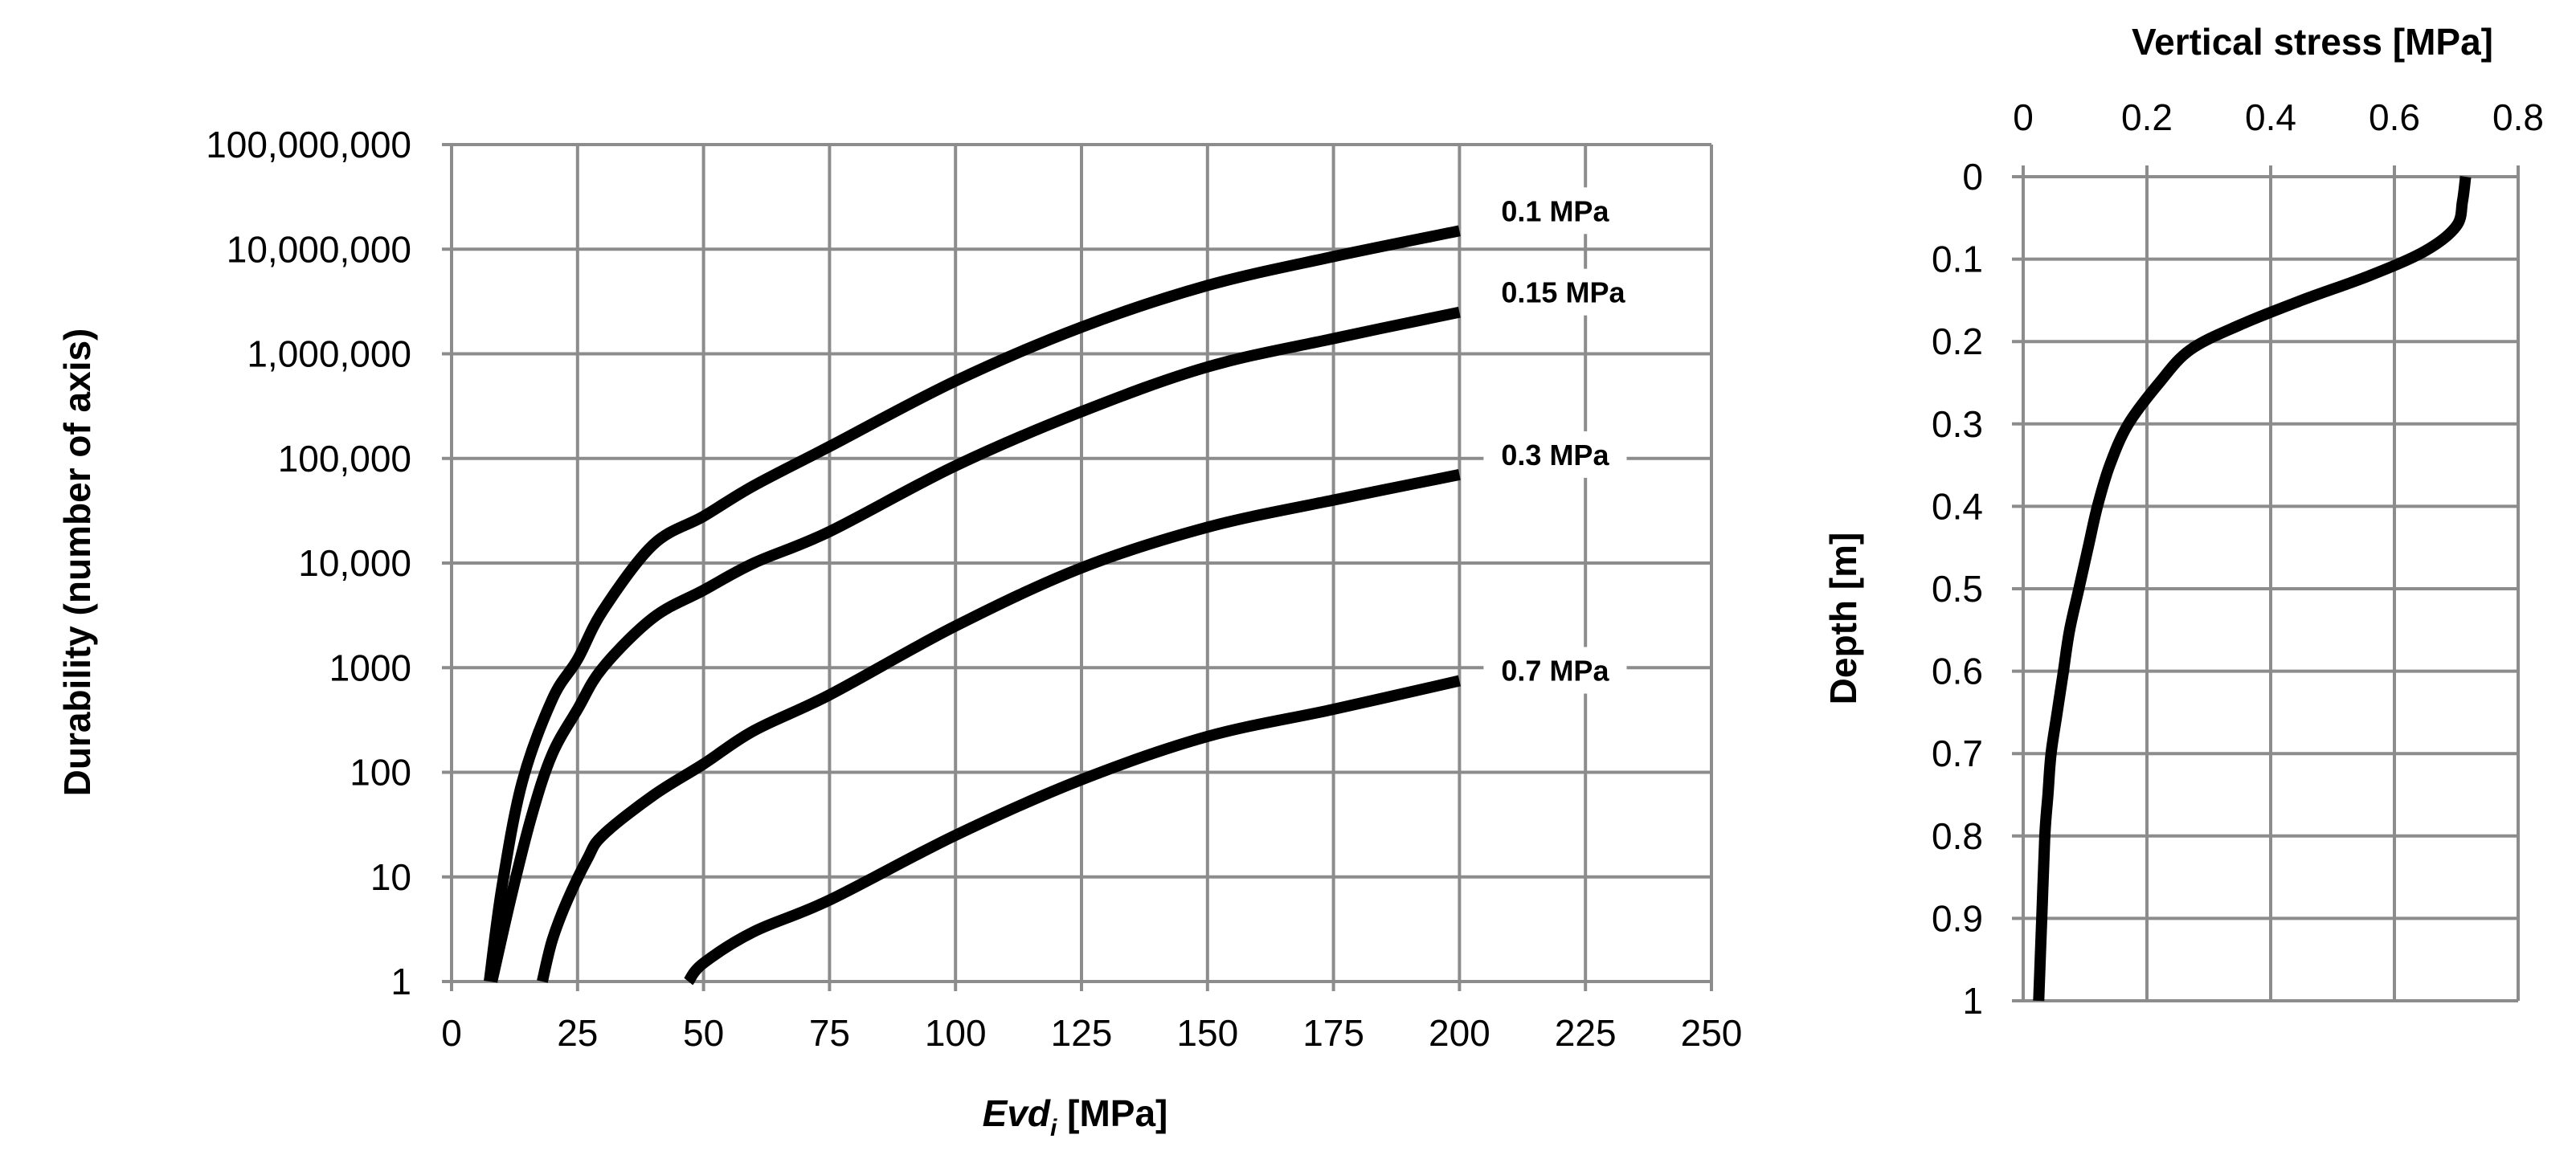 The image size is (2576, 1151). Describe the element at coordinates (1112, 1113) in the screenshot. I see `durability-x-axis-title-unit: [MPa]` at that location.